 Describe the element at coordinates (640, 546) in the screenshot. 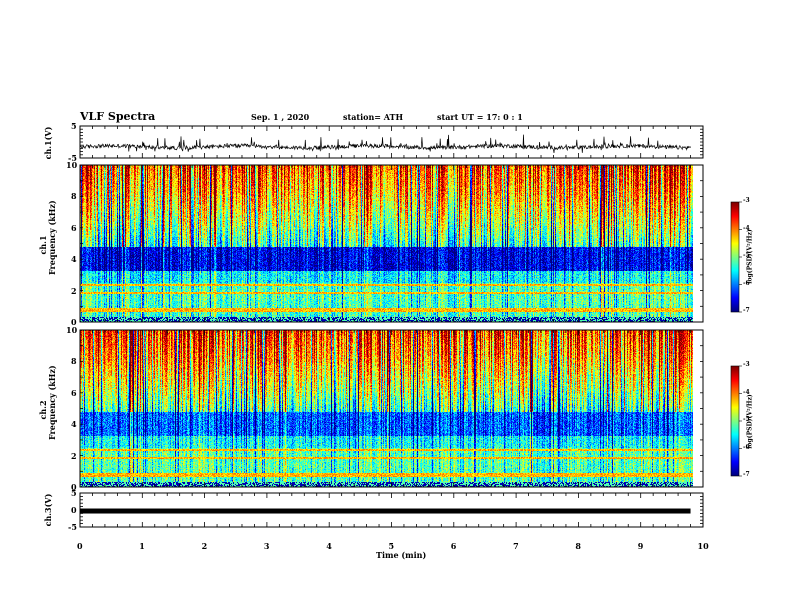

I see `x-tick-label: 9` at that location.